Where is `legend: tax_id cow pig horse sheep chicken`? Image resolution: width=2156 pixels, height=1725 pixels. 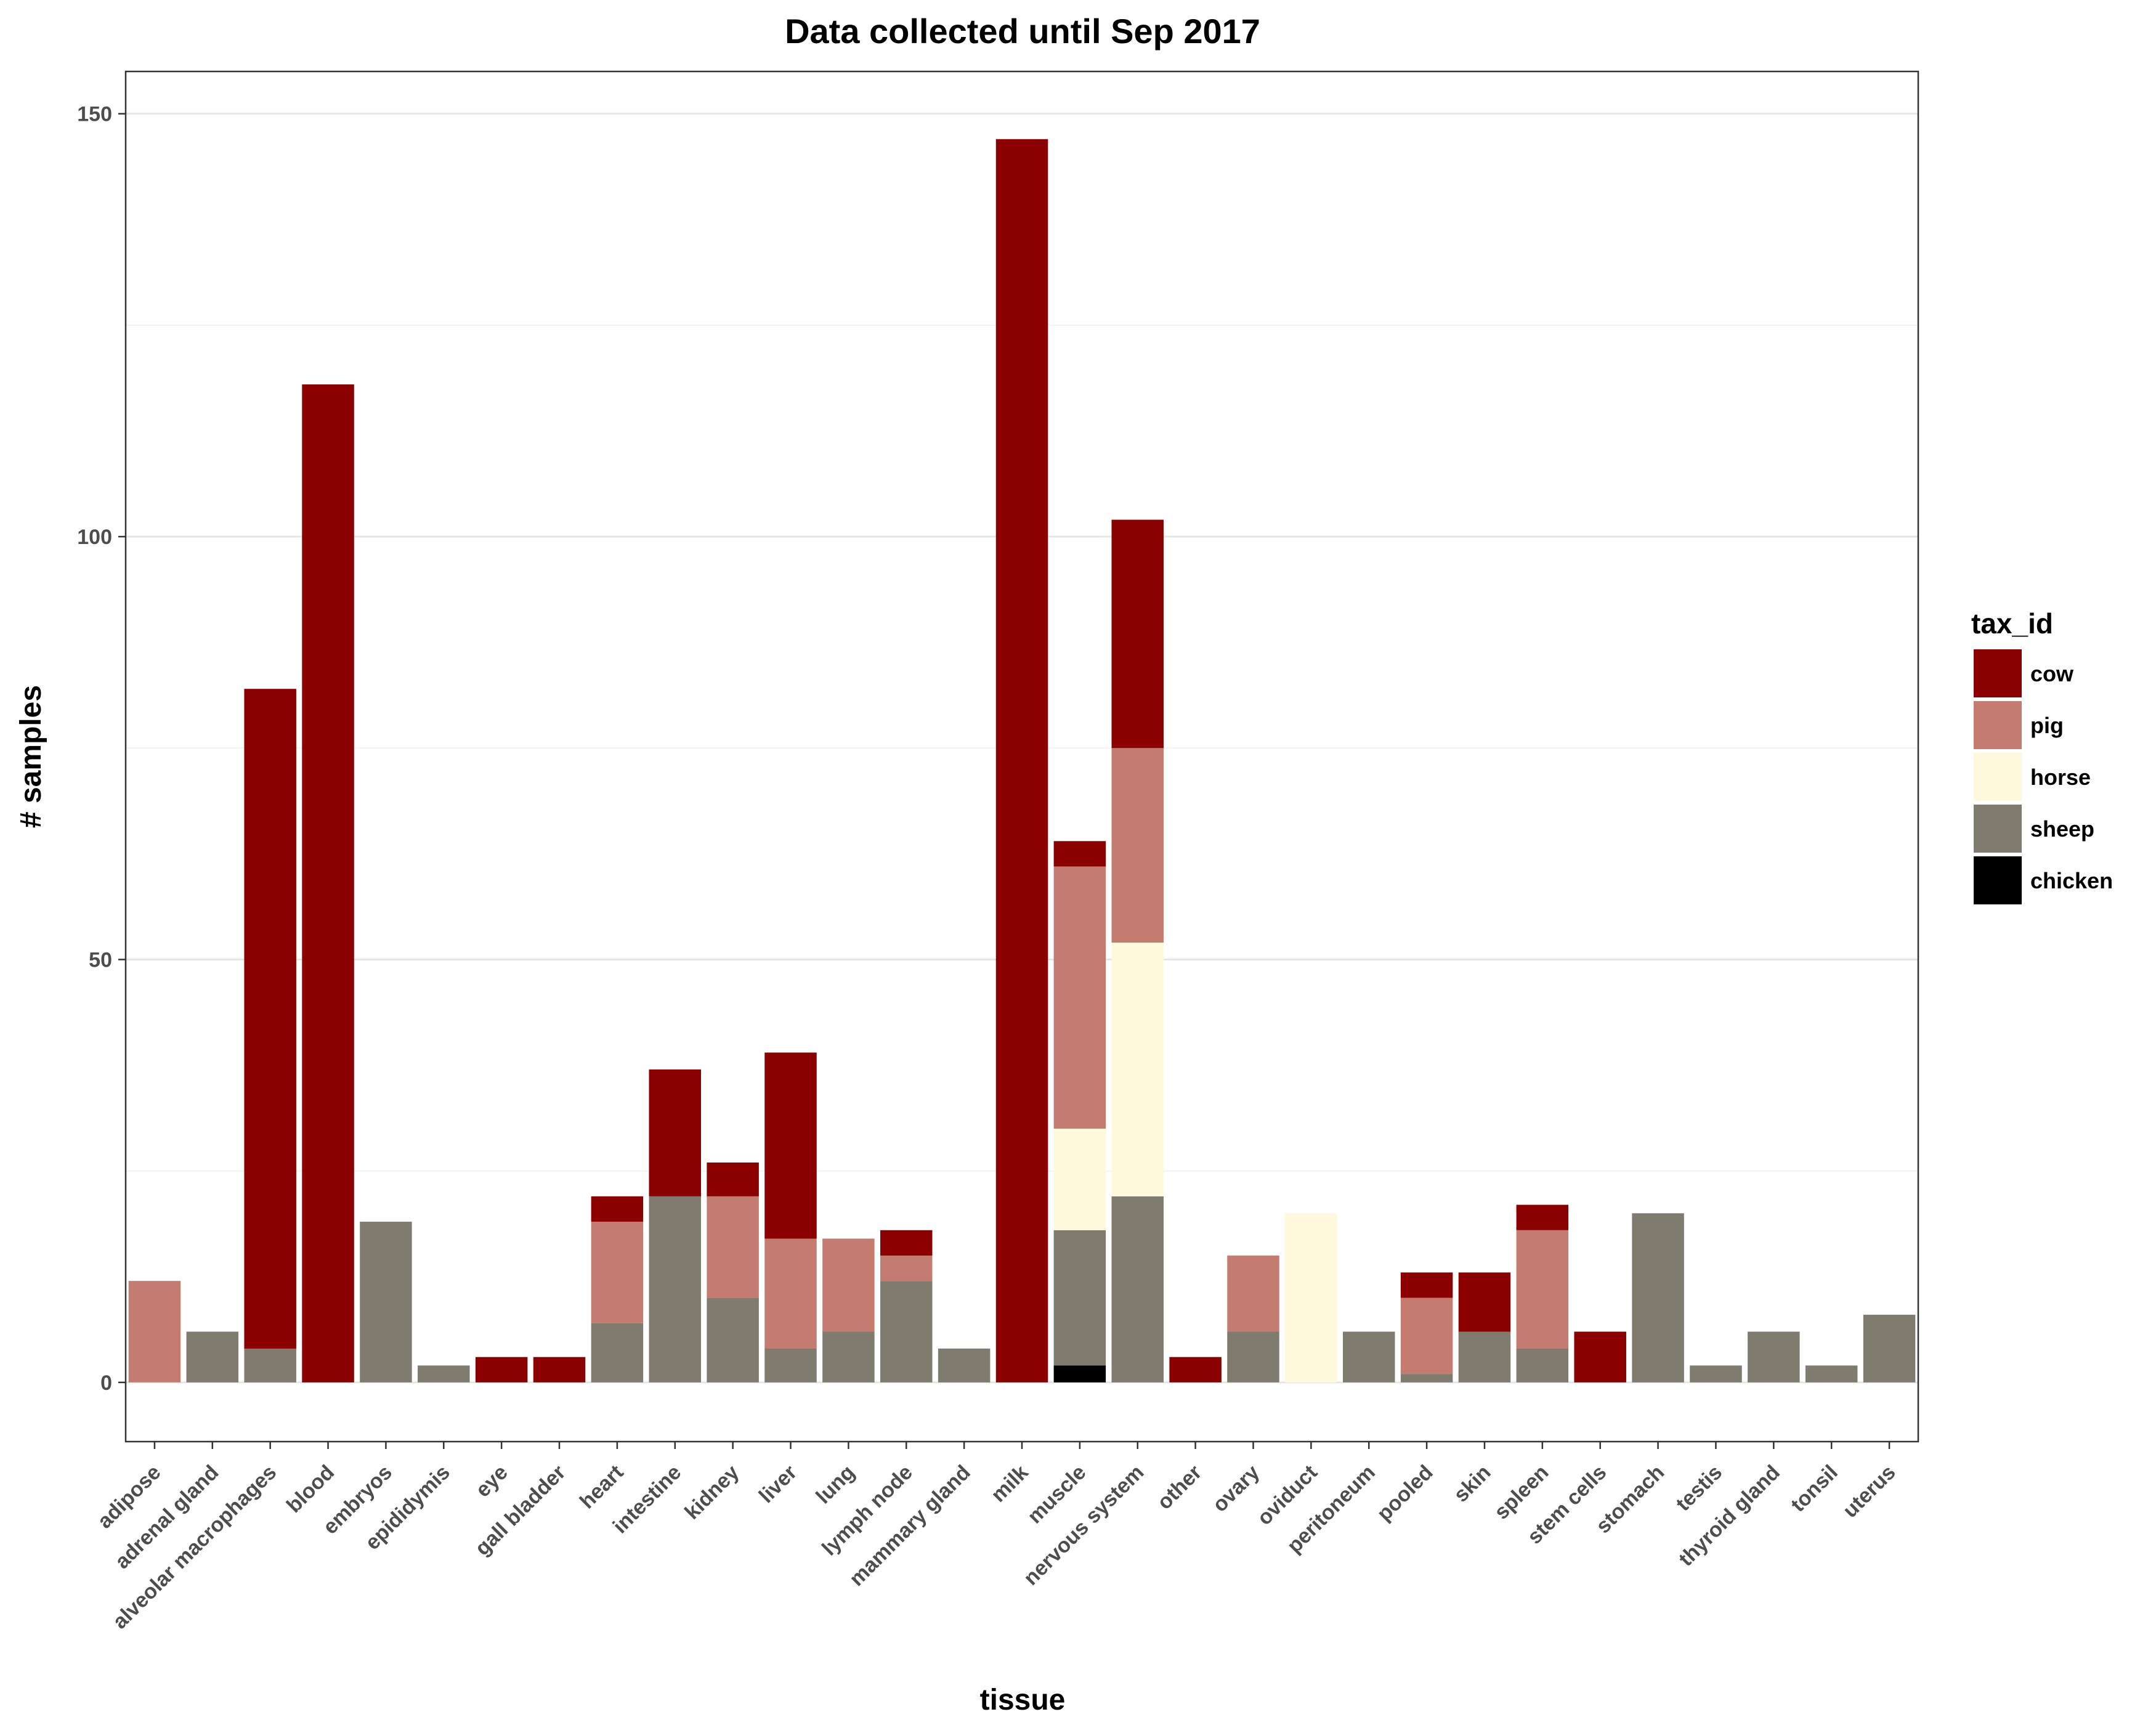 legend: tax_id cow pig horse sheep chicken is located at coordinates (2042, 756).